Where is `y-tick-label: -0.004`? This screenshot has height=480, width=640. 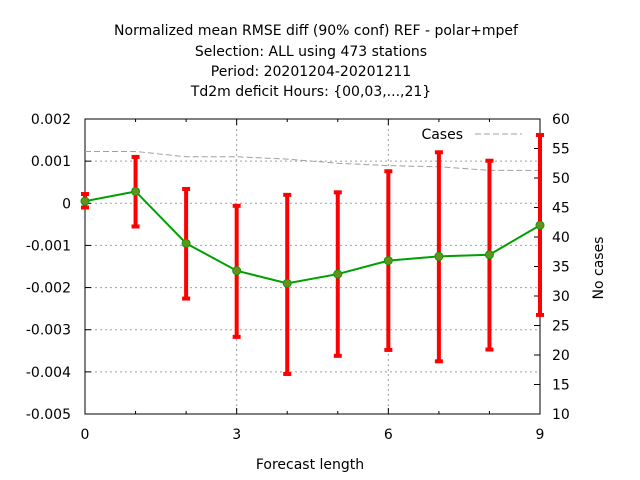
y-tick-label: -0.004 is located at coordinates (48, 373).